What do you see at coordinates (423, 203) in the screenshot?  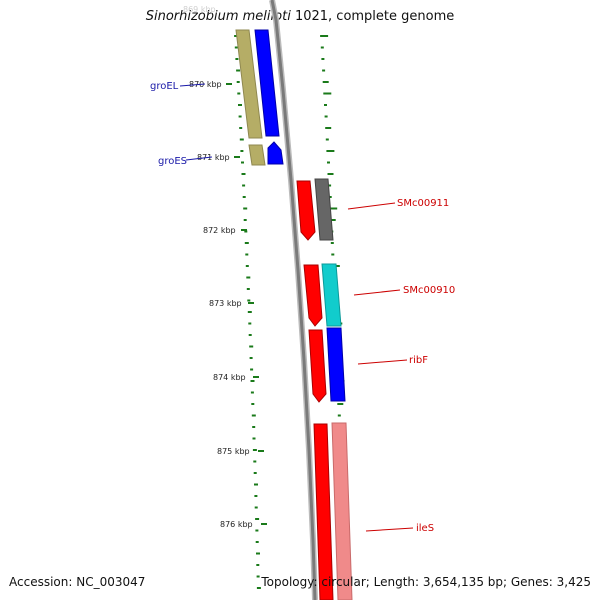 I see `gene-label-SMc00911: SMc00911` at bounding box center [423, 203].